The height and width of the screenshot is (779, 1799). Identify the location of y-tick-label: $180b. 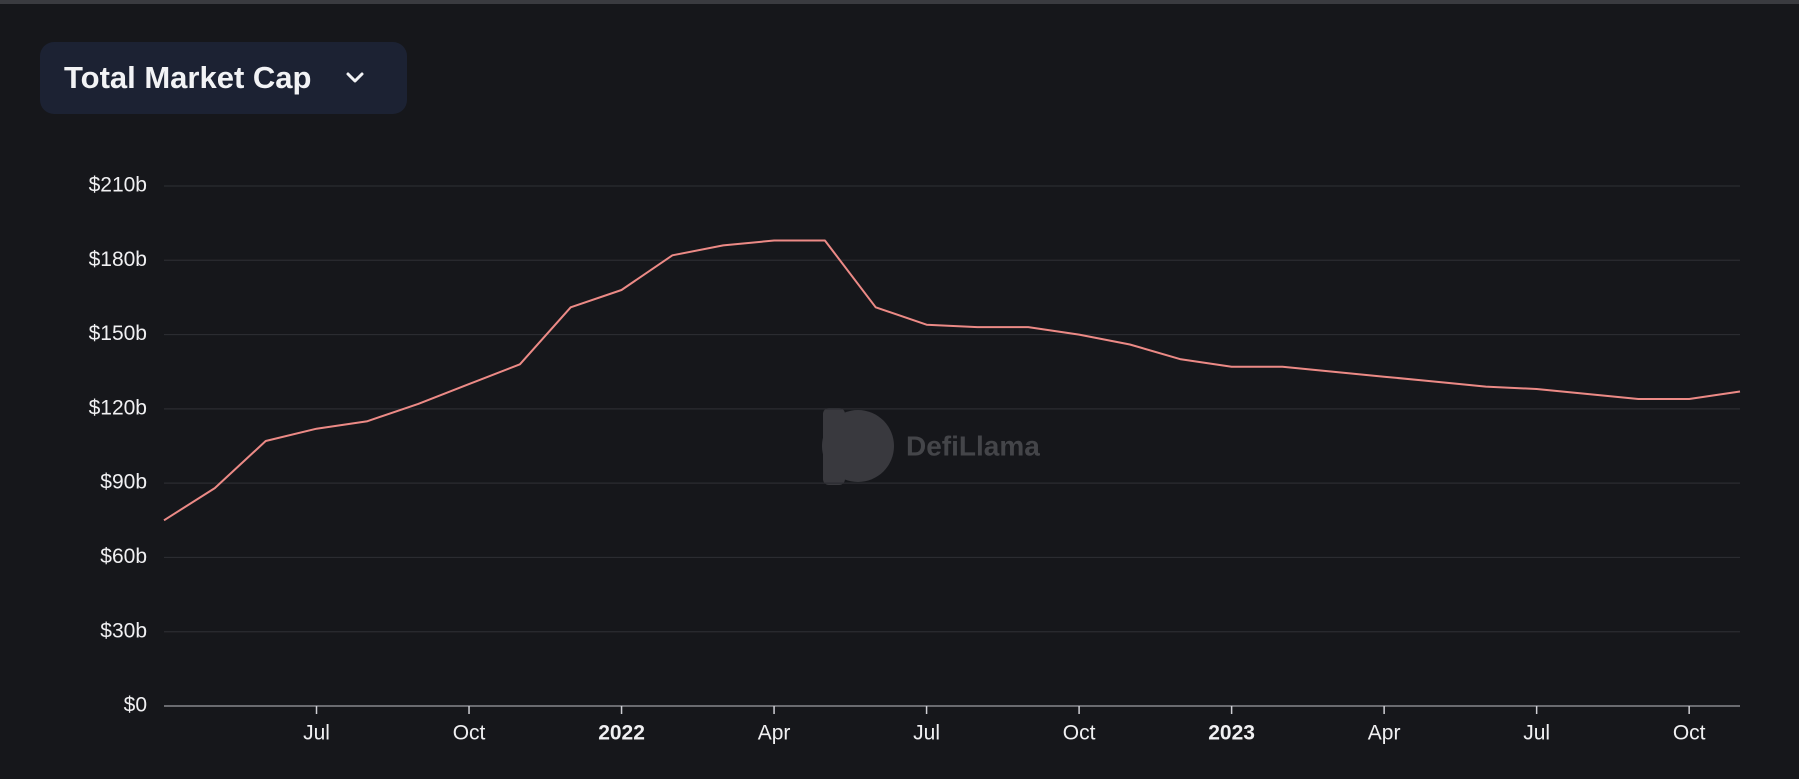
(118, 259).